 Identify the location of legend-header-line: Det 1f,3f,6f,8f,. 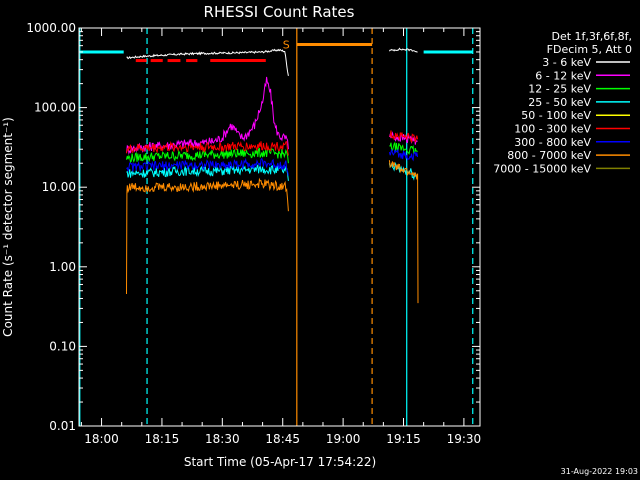
(591, 36).